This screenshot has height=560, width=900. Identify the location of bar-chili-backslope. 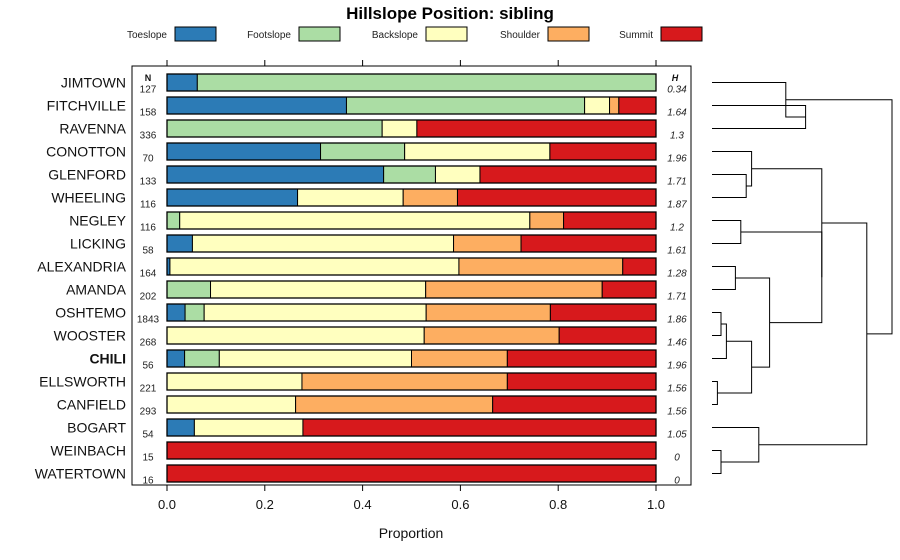
(315, 358).